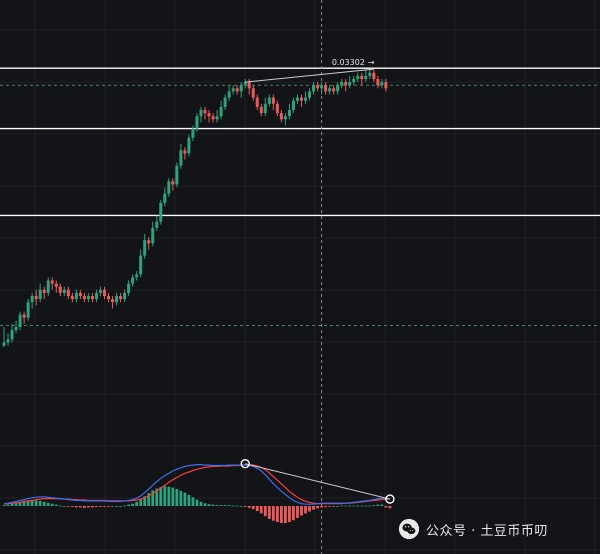 This screenshot has height=554, width=600. Describe the element at coordinates (309, 75) in the screenshot. I see `trendline` at that location.